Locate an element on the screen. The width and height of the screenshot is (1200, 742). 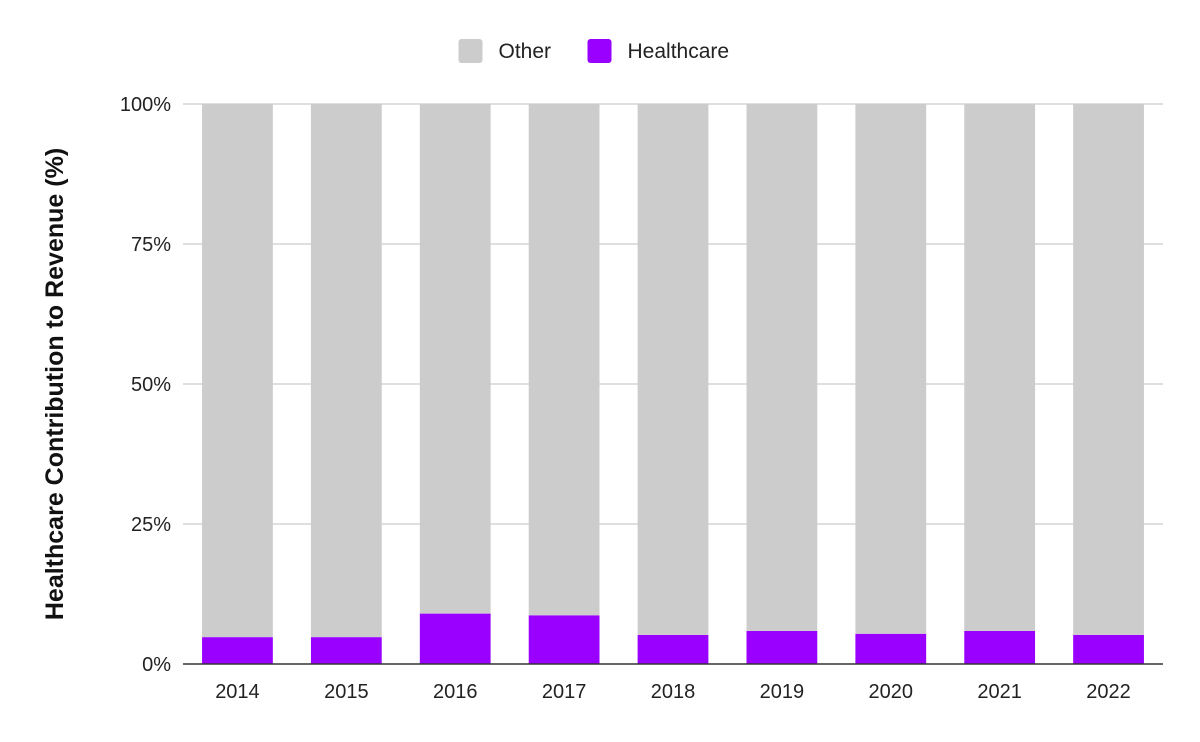
bar-healthcare-2019 is located at coordinates (782, 647).